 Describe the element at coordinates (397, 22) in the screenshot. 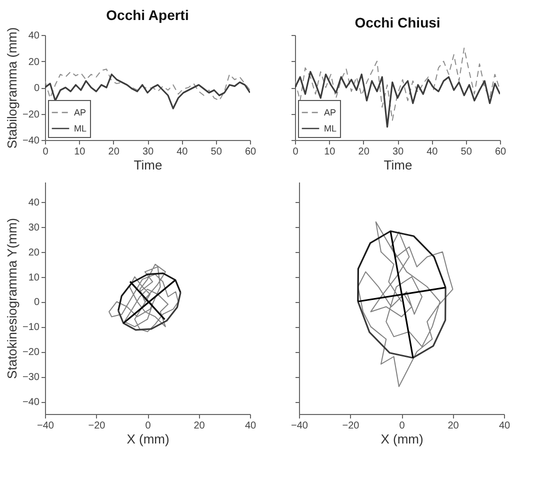

I see `chart-title: Occhi Chiusi` at that location.